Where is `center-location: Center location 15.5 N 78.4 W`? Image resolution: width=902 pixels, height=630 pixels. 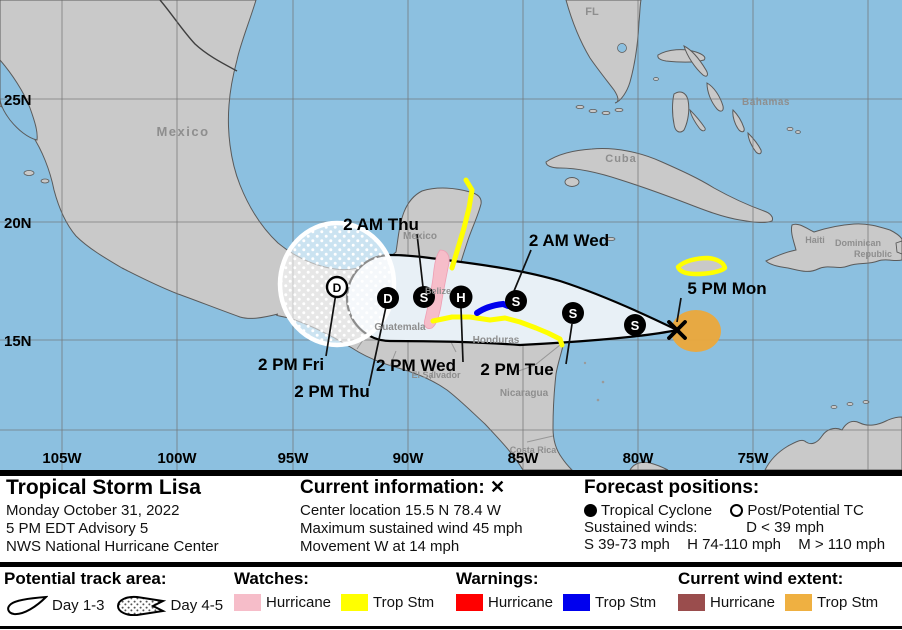 center-location: Center location 15.5 N 78.4 W is located at coordinates (400, 510).